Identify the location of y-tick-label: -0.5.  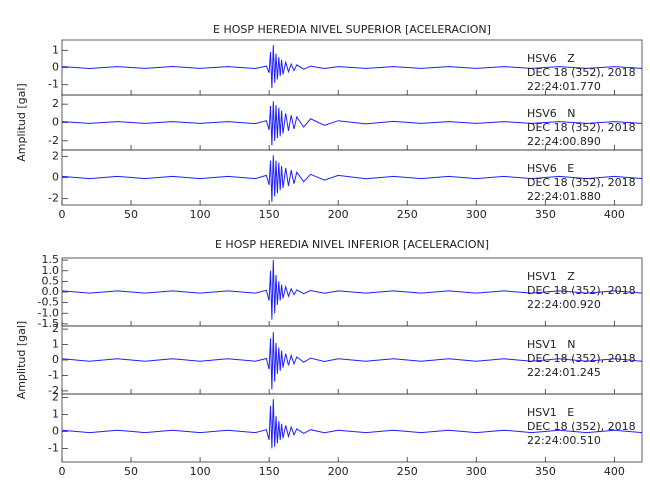
(48, 302).